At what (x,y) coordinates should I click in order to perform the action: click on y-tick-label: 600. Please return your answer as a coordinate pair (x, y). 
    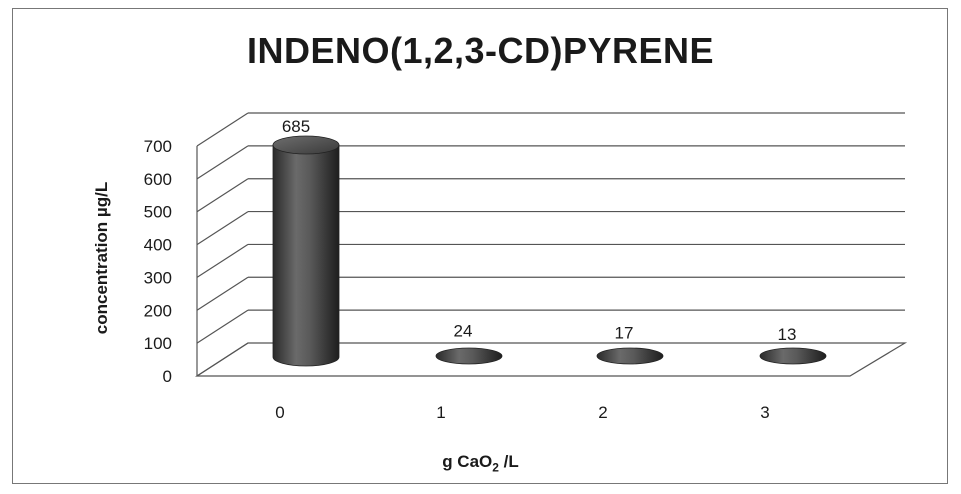
    Looking at the image, I should click on (158, 179).